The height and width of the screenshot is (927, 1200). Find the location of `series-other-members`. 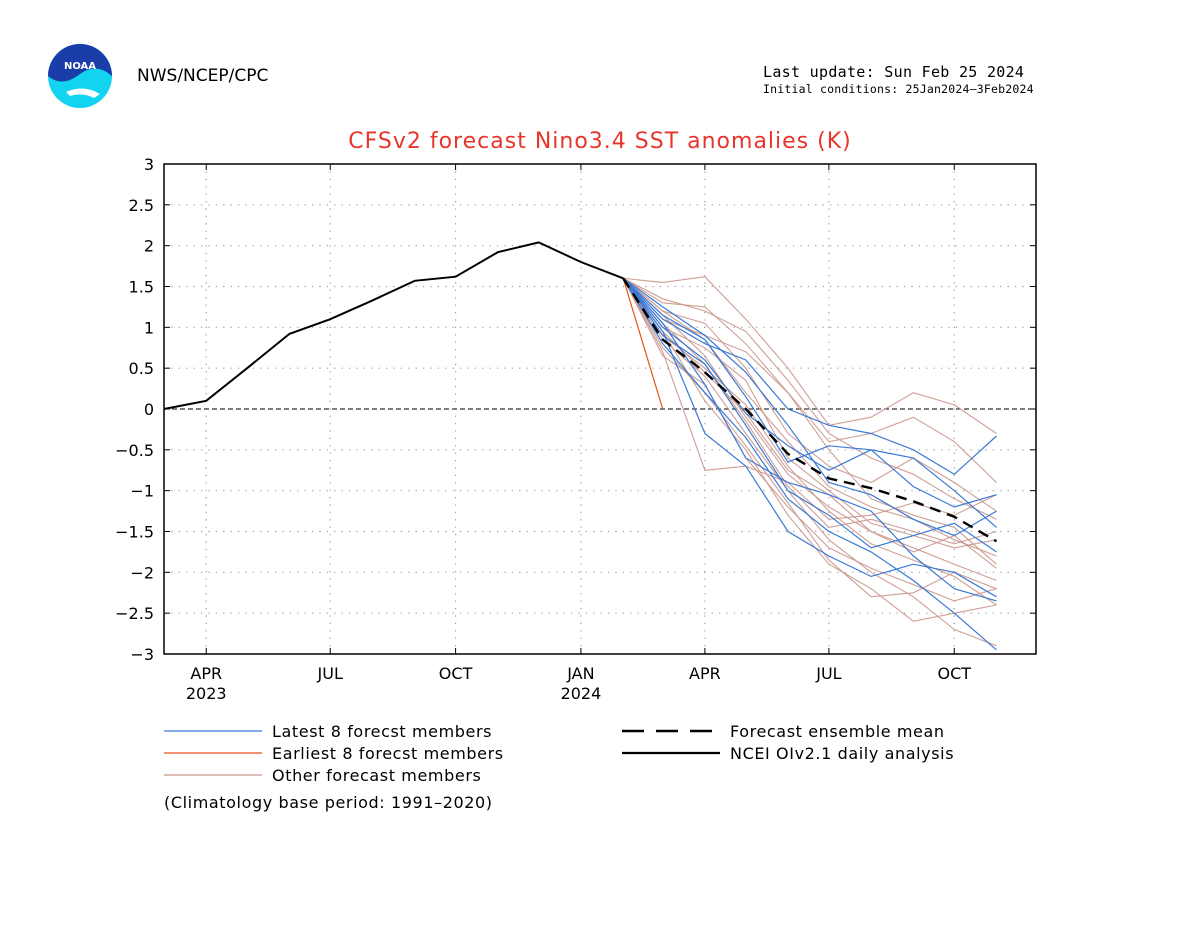

series-other-members is located at coordinates (809, 461).